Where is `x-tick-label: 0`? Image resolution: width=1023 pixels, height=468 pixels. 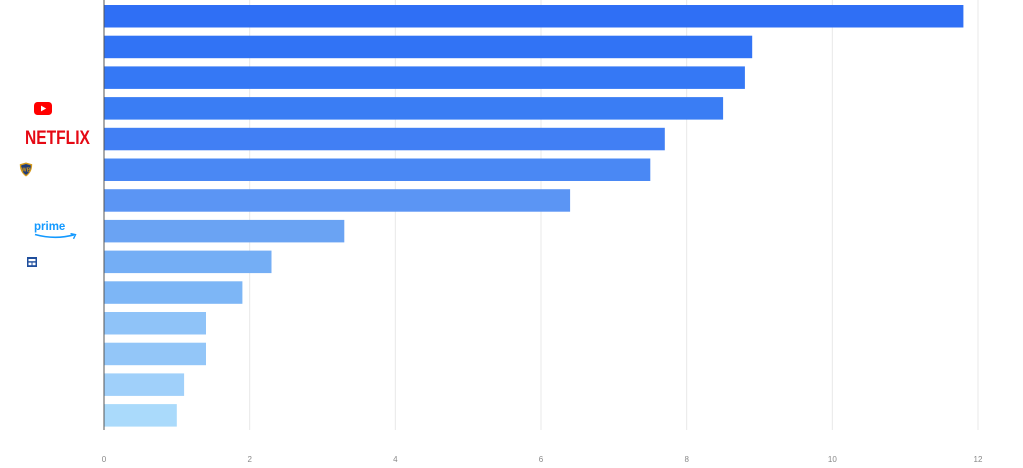
x-tick-label: 0 is located at coordinates (104, 459).